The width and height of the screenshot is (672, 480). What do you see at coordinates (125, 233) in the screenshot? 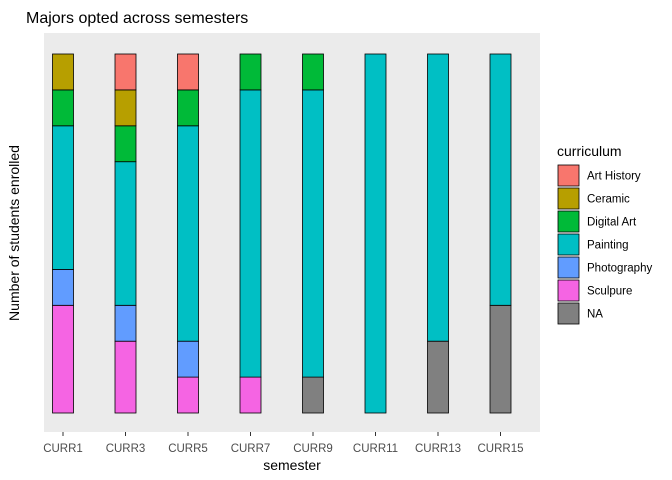
I see `bar-segment-curr3-painting` at bounding box center [125, 233].